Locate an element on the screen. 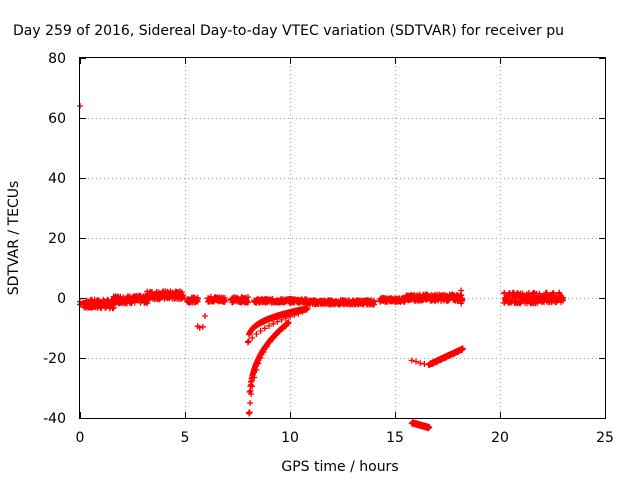 This screenshot has width=640, height=480. x-tick-label: 10 is located at coordinates (290, 438).